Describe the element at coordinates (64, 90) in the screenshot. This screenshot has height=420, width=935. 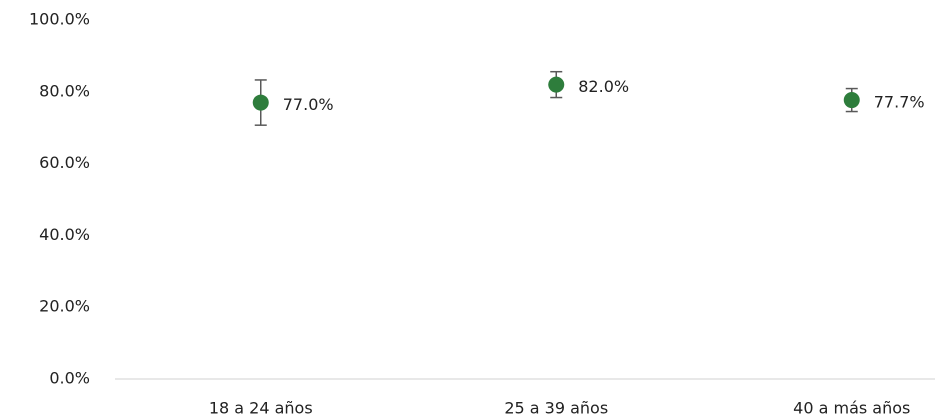
I see `y-tick-label: 80.0%` at that location.